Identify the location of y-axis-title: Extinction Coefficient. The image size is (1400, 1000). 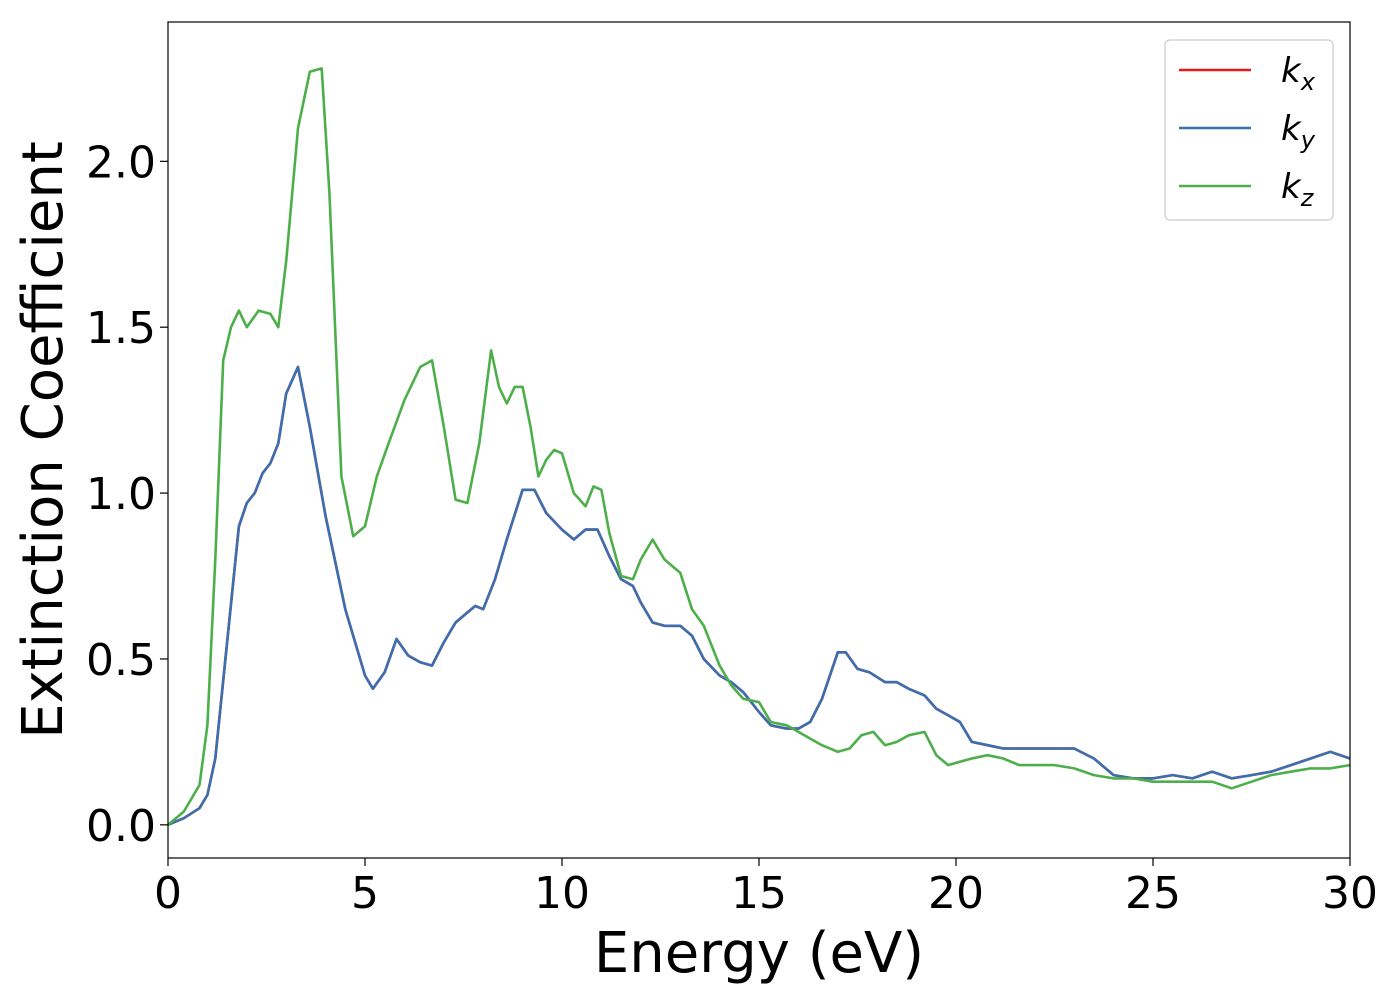
(43, 440).